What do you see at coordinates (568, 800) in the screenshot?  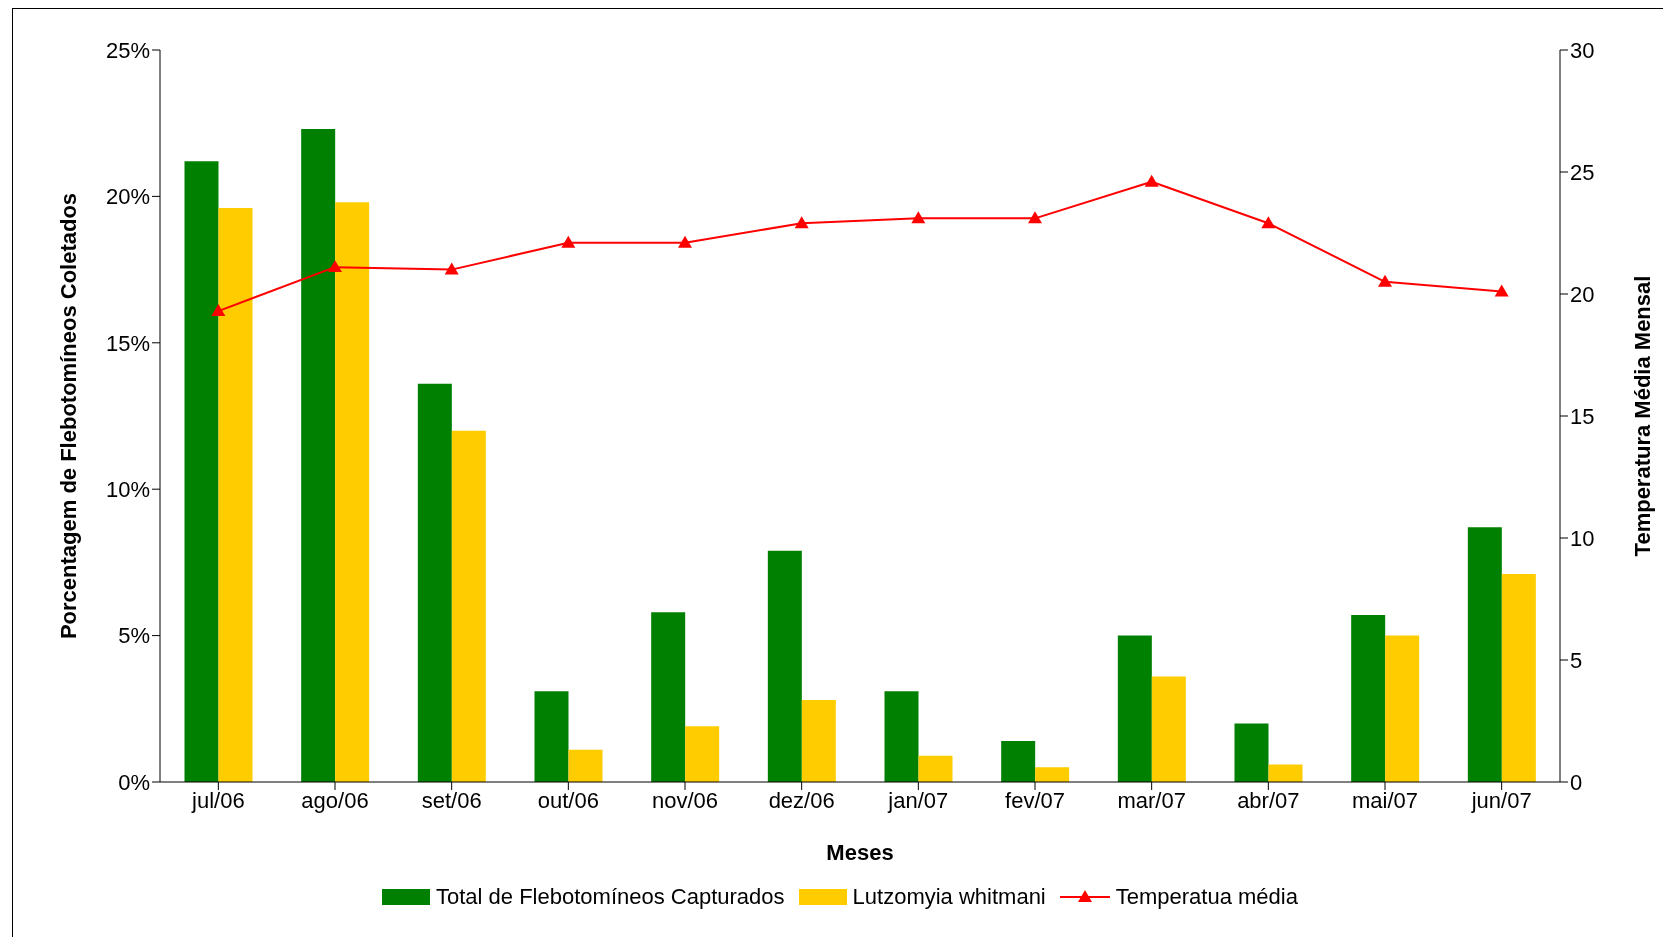 I see `x-tick-label: out/06` at bounding box center [568, 800].